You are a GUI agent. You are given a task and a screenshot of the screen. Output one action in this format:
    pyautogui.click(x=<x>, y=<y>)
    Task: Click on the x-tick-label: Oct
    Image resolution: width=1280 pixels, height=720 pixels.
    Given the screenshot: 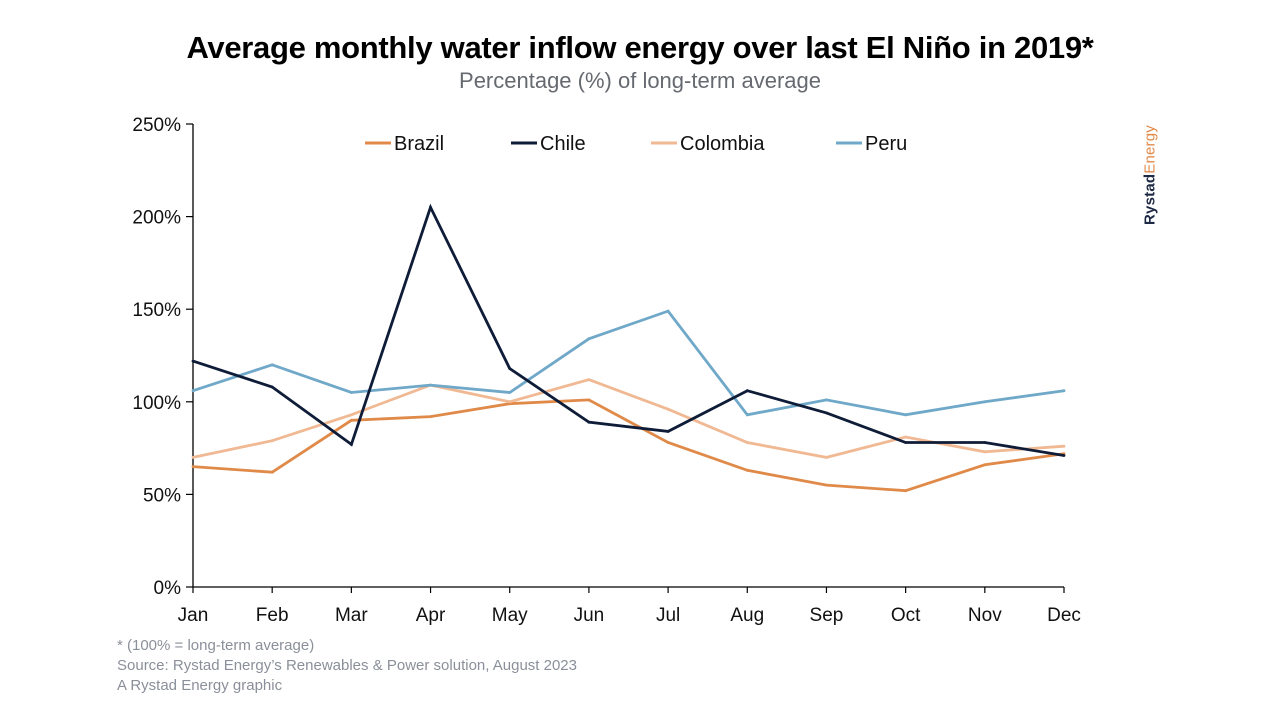 What is the action you would take?
    pyautogui.click(x=906, y=615)
    